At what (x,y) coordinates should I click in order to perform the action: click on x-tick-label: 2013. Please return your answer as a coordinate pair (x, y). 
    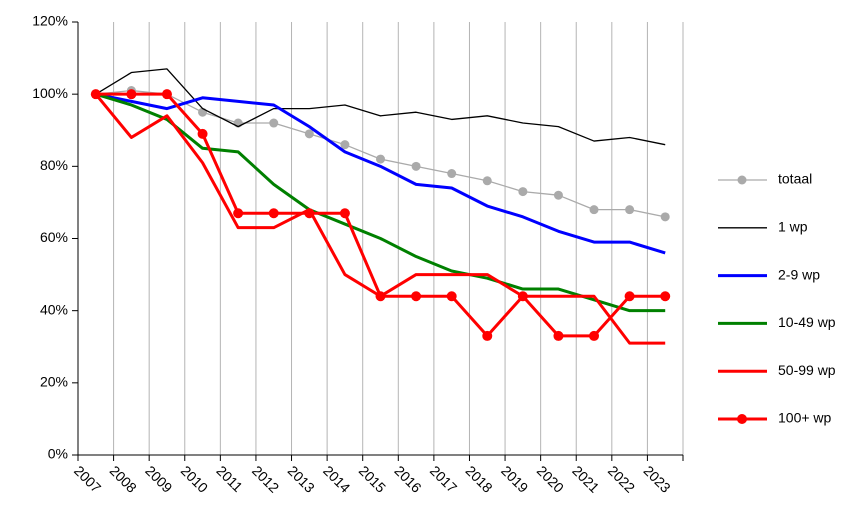
    Looking at the image, I should click on (301, 478).